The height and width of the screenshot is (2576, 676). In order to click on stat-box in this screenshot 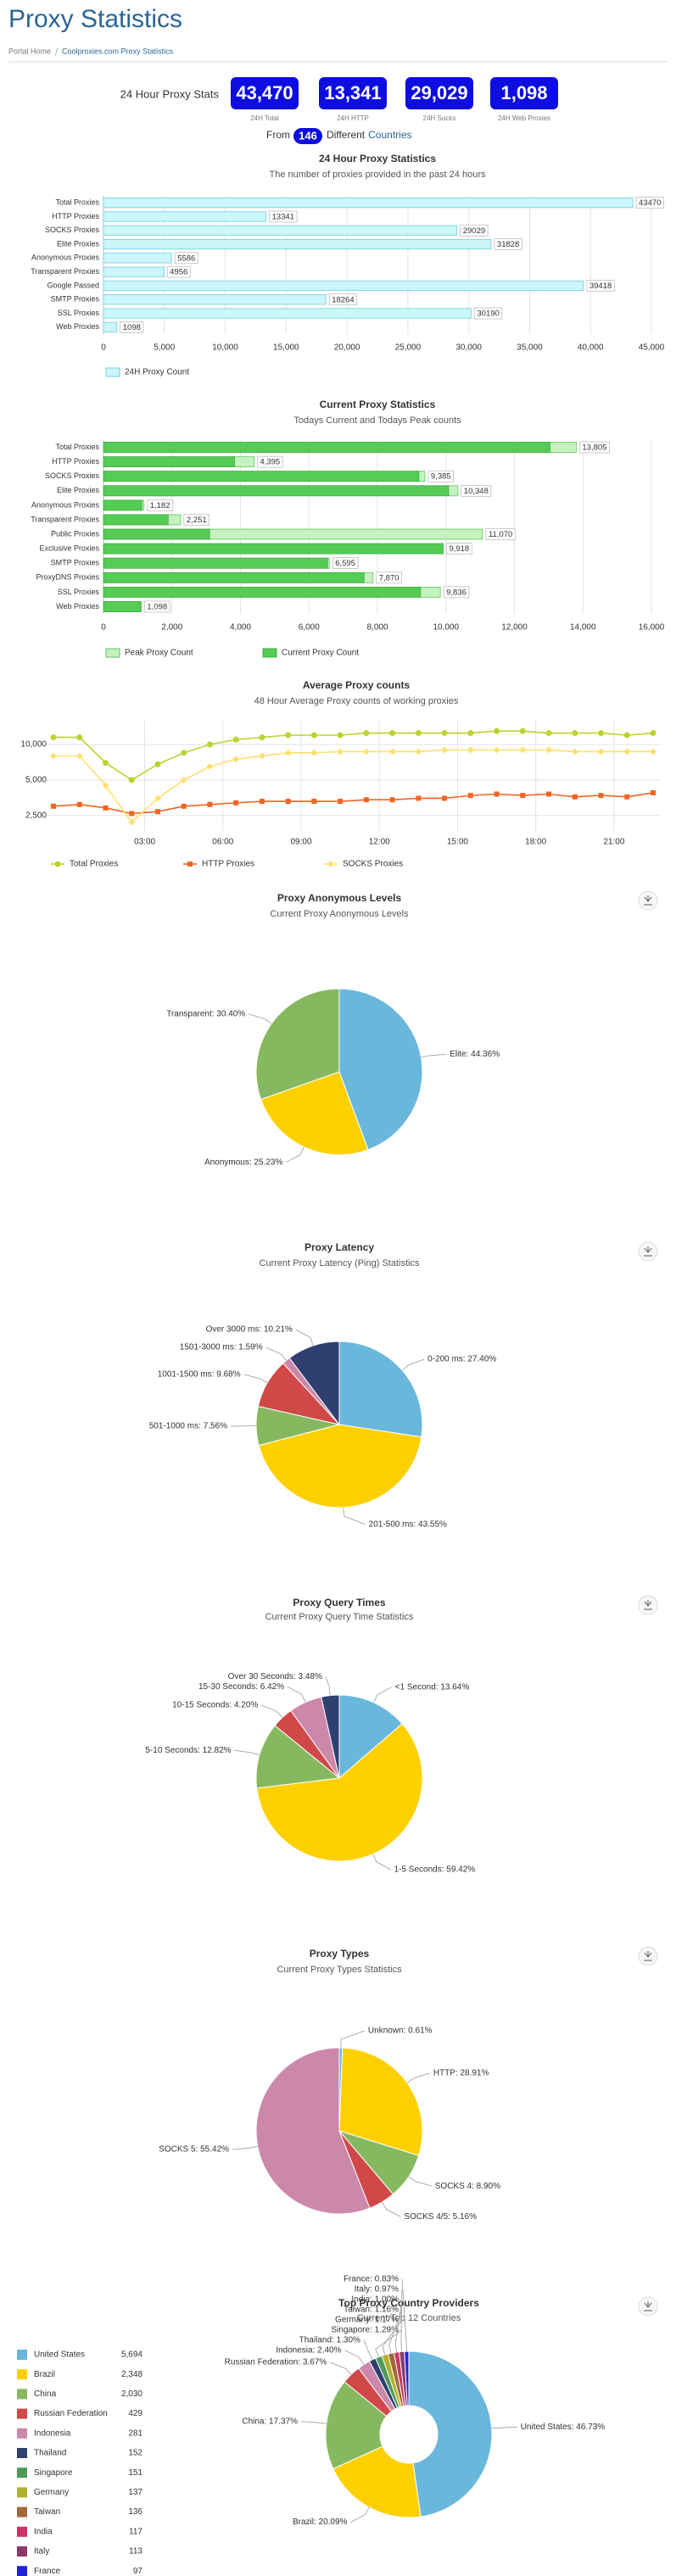, I will do `click(265, 93)`.